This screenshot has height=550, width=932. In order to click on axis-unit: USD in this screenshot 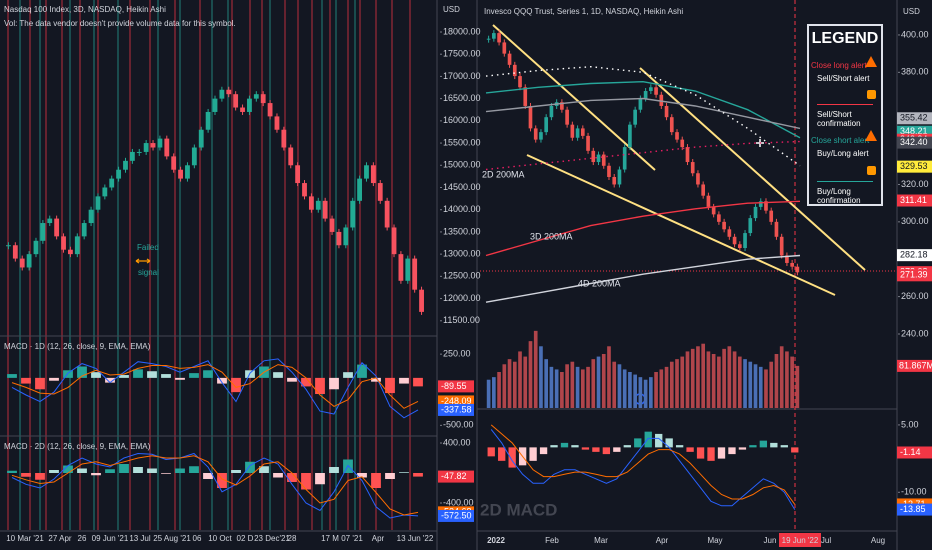, I will do `click(911, 11)`.